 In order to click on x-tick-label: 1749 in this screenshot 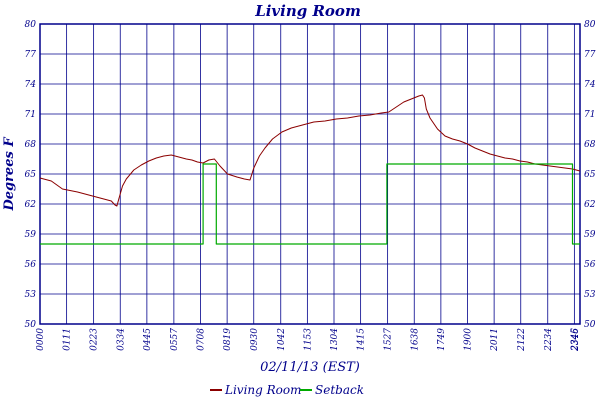, I will do `click(442, 339)`.